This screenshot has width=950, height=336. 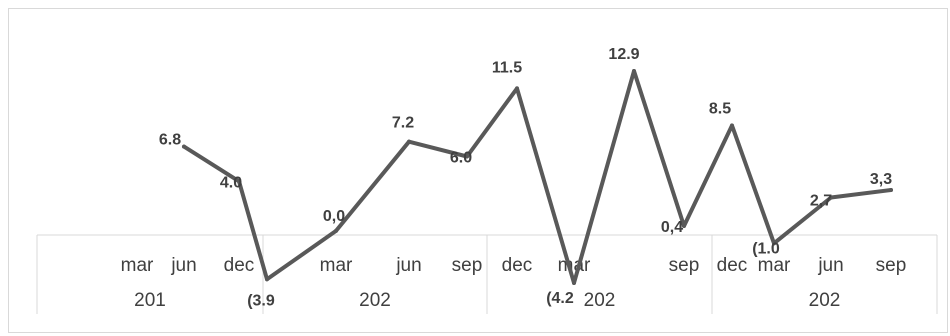 I want to click on data-label-13: 3,3, so click(x=881, y=179).